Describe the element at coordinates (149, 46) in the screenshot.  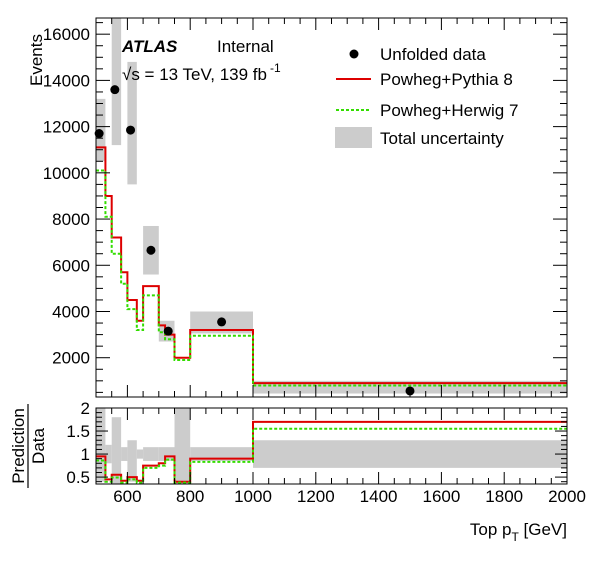
I see `experiment-label: ATLAS` at that location.